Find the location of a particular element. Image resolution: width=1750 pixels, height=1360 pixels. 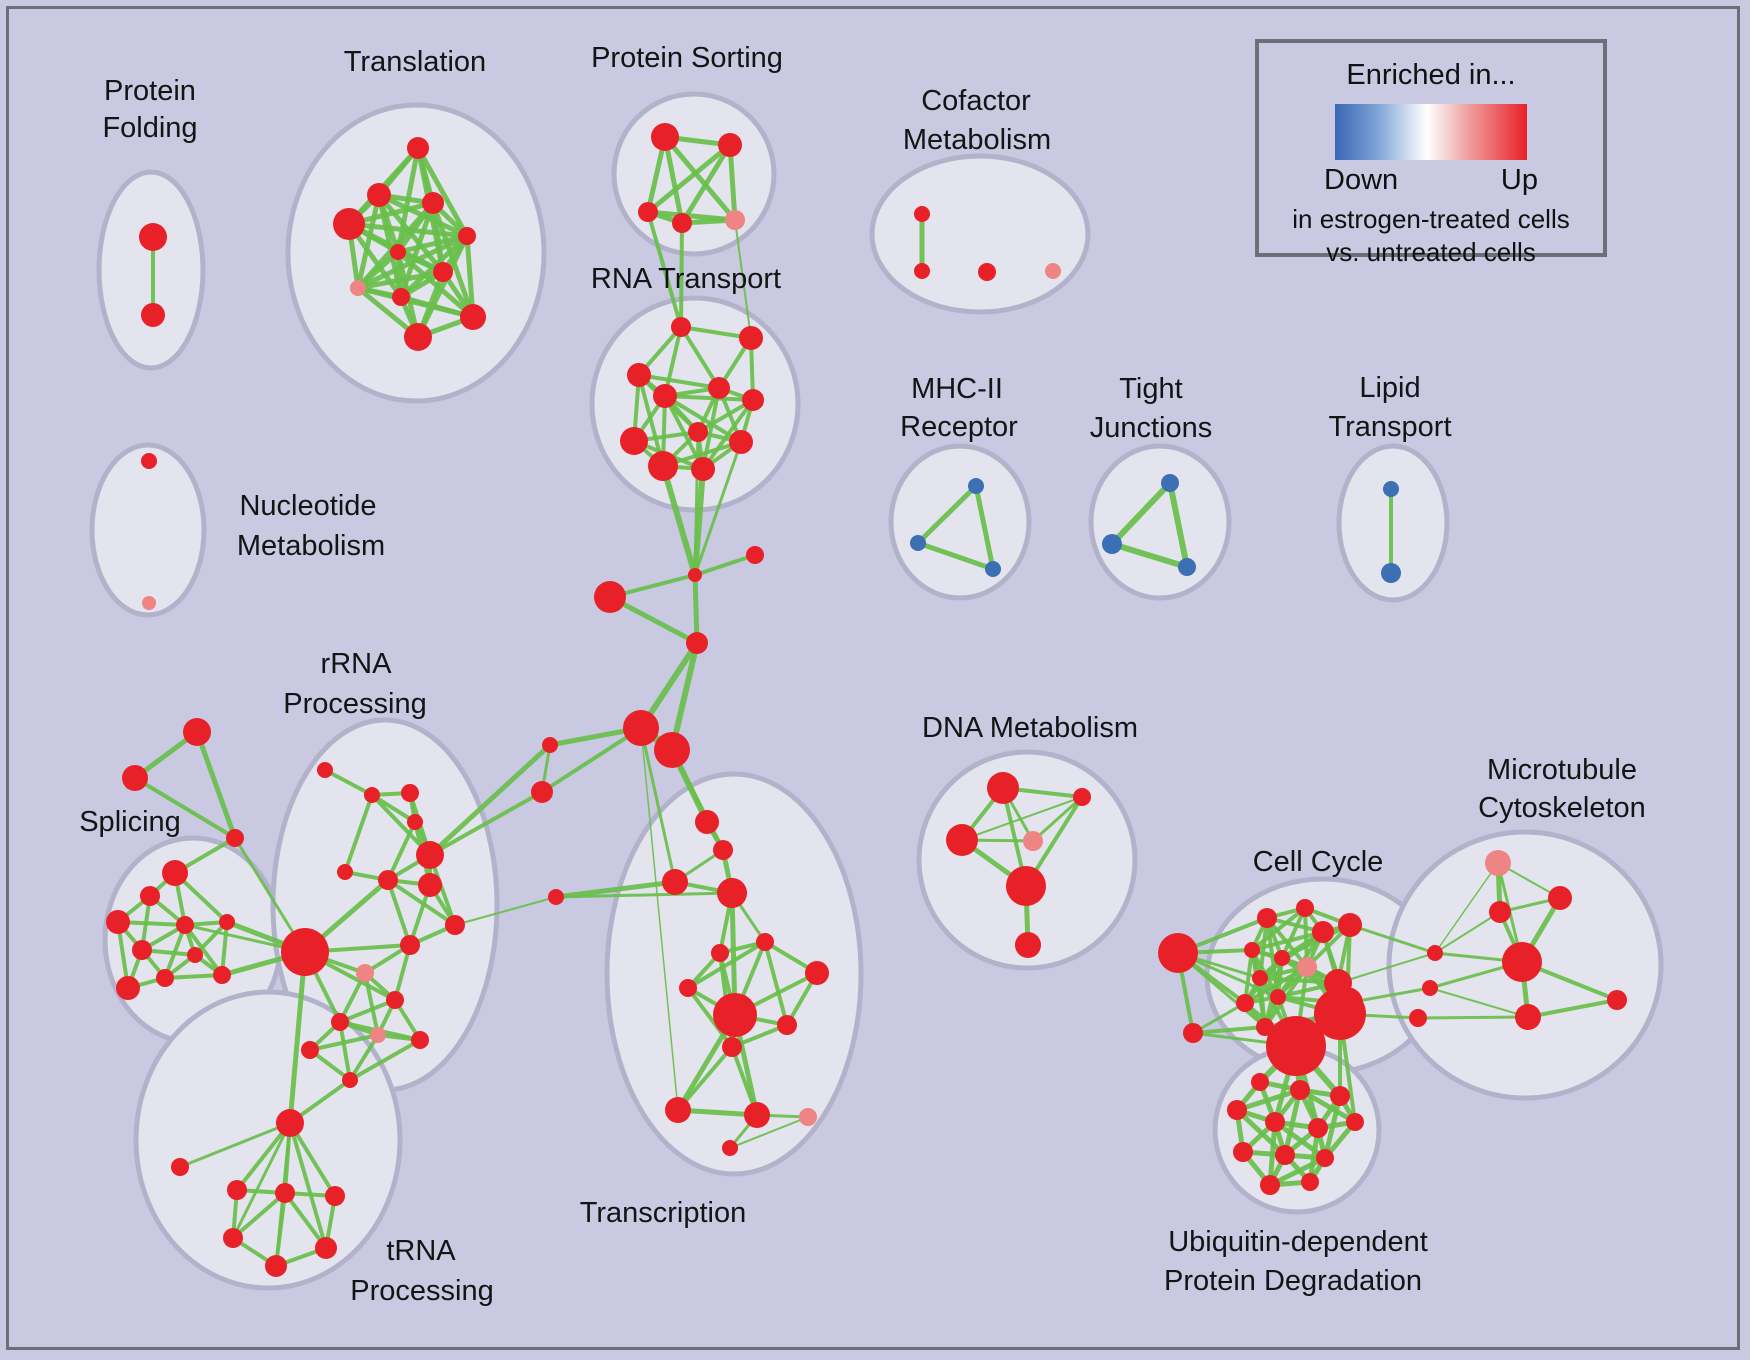

edge-u2-u4 is located at coordinates (1268, 1100).